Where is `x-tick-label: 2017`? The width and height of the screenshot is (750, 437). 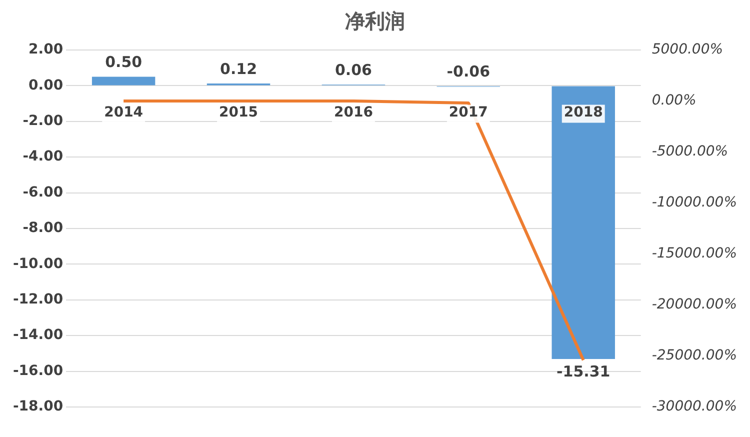
x-tick-label: 2017 is located at coordinates (468, 112).